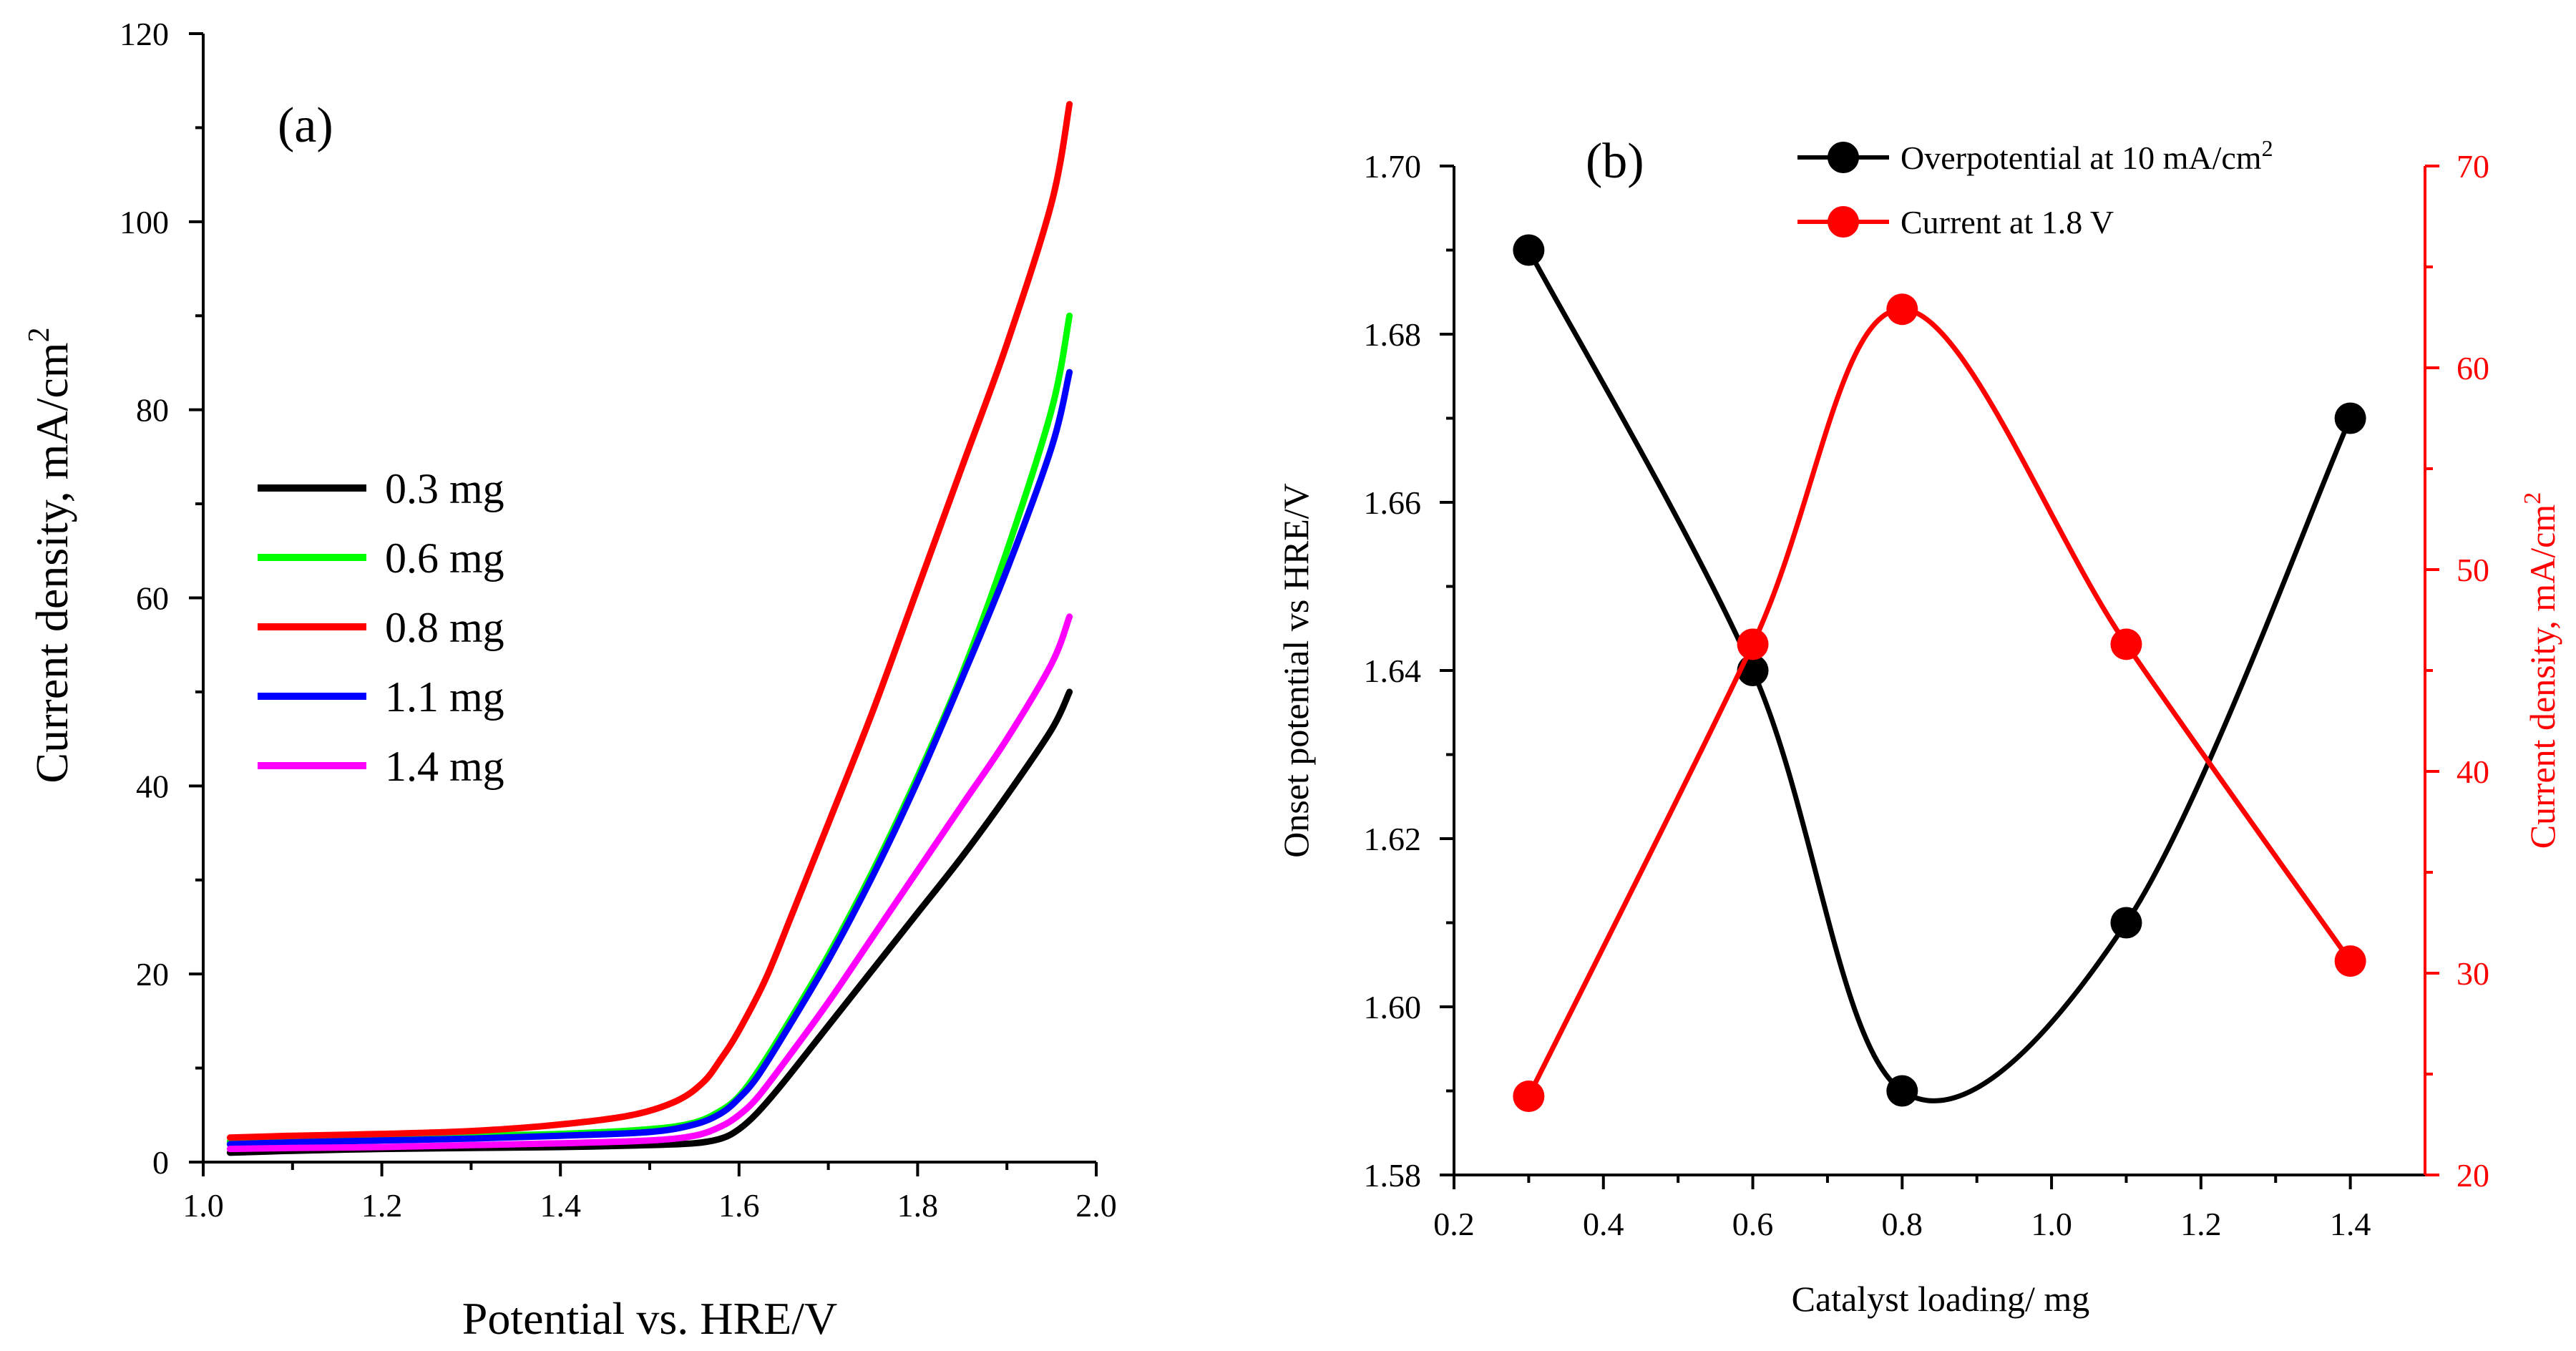 This screenshot has width=2576, height=1351. I want to click on panel-b-right-y-tick-label: 20, so click(2473, 1175).